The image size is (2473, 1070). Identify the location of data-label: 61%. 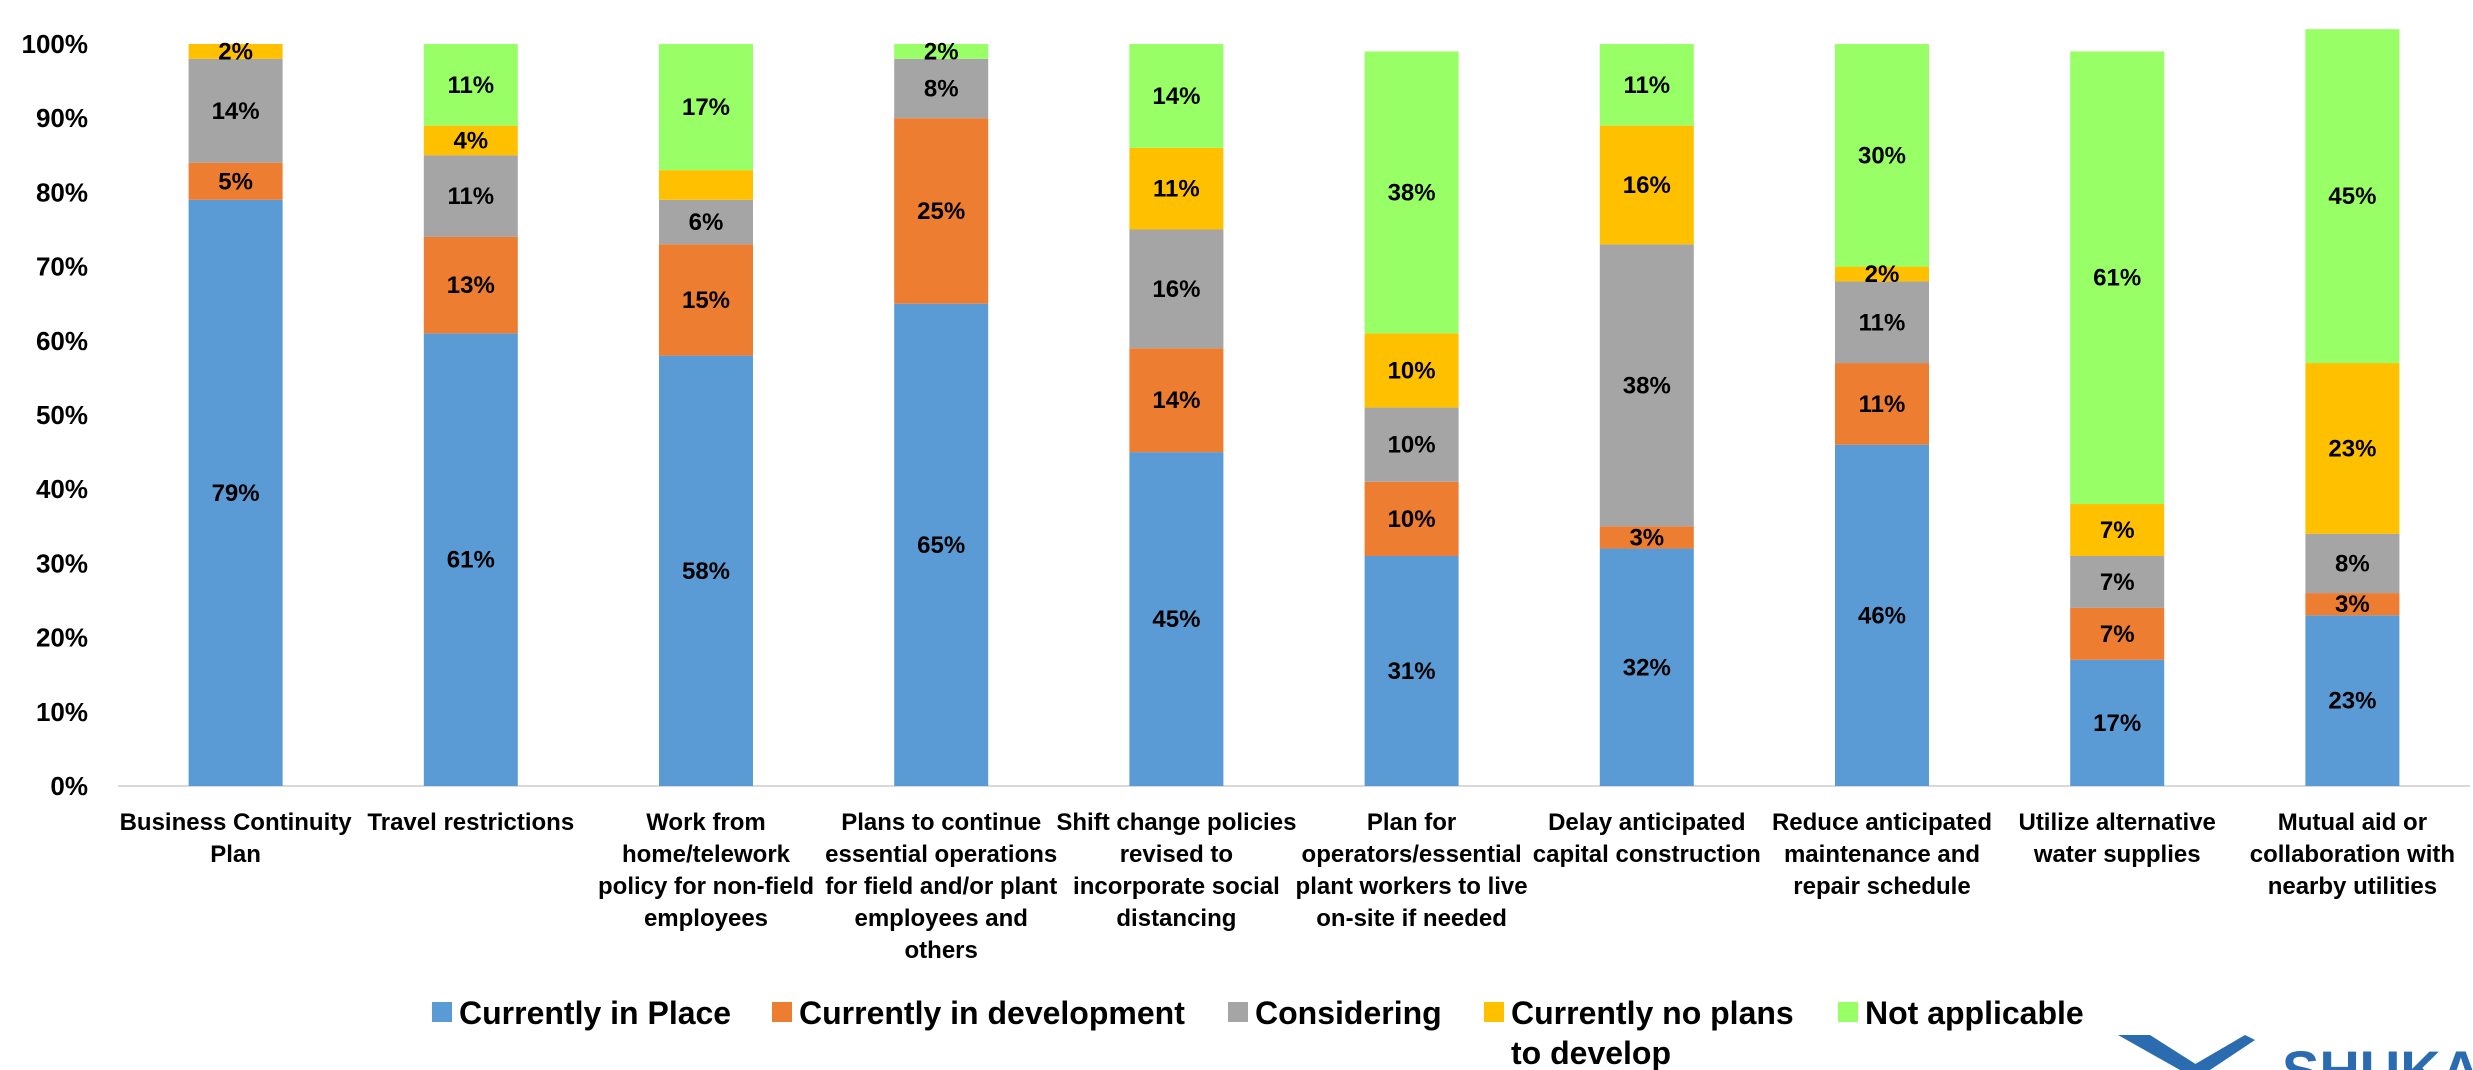
(2117, 278).